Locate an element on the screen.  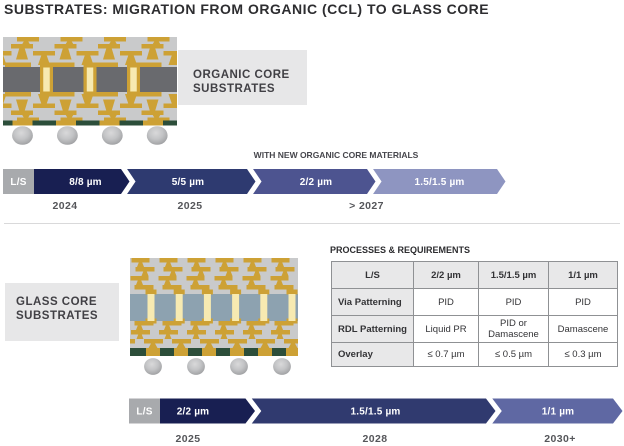
svg-text: 5/5 µm is located at coordinates (188, 182).